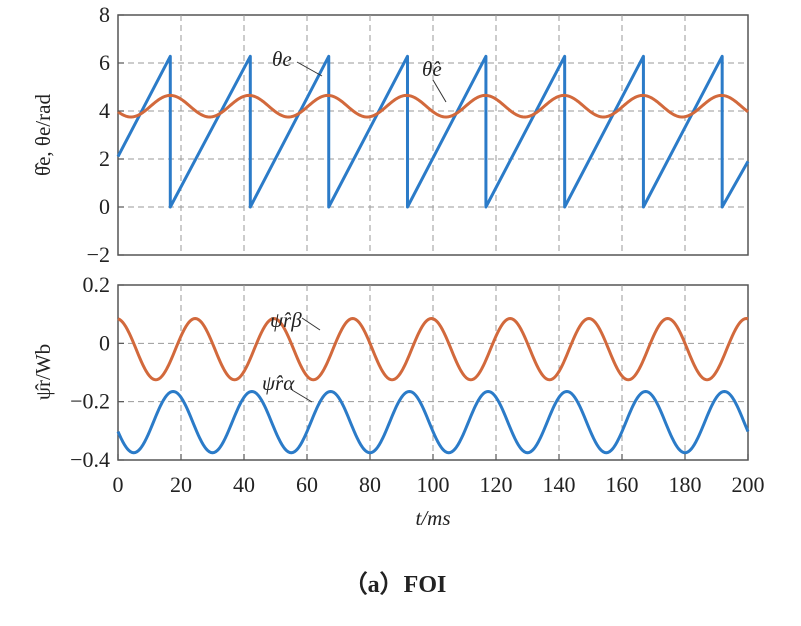 This screenshot has width=801, height=626. What do you see at coordinates (307, 484) in the screenshot?
I see `x-tick-label: 60` at bounding box center [307, 484].